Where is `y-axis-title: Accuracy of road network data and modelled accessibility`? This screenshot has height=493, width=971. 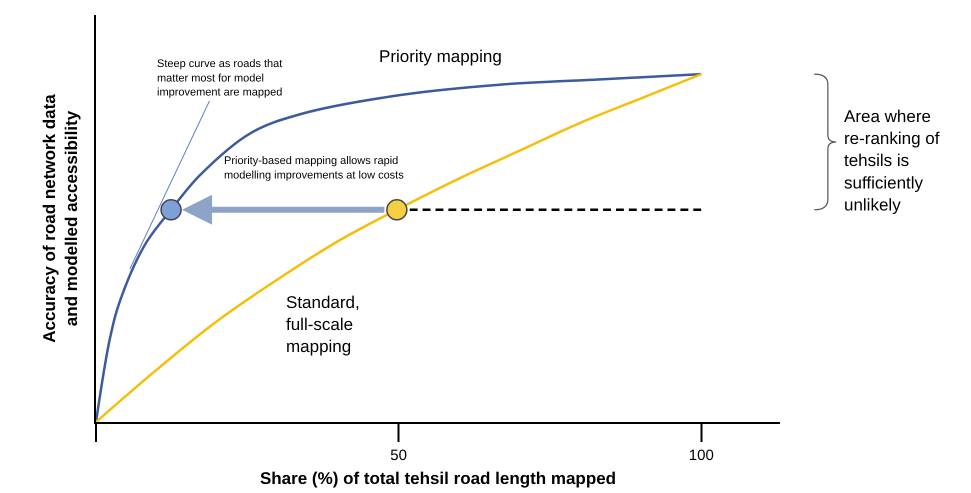
y-axis-title: Accuracy of road network data and modelled accessibility is located at coordinates (61, 218).